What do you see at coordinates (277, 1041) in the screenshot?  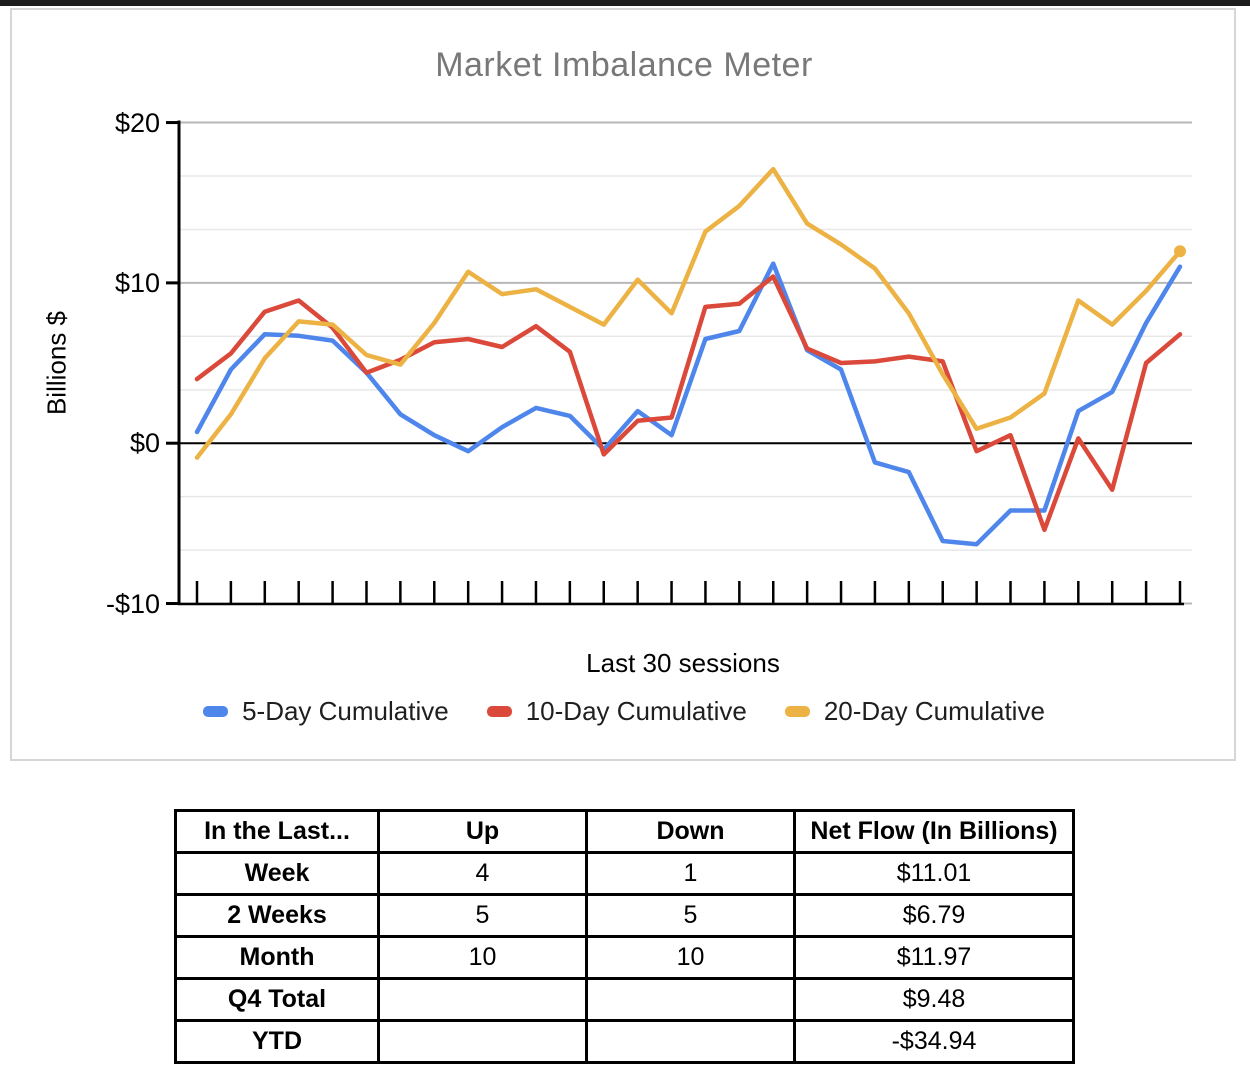 I see `cell-ytd-label: YTD` at bounding box center [277, 1041].